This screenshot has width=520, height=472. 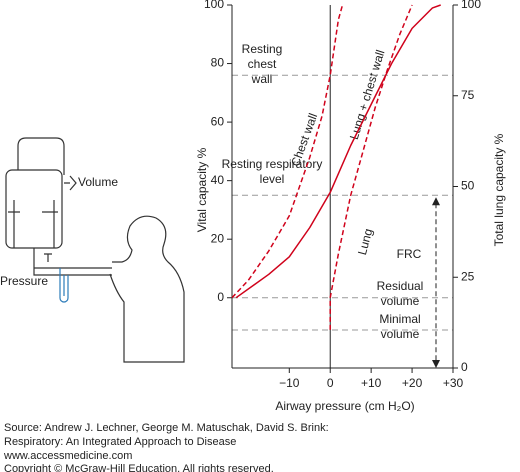 What do you see at coordinates (218, 121) in the screenshot?
I see `y-tick-label: 60` at bounding box center [218, 121].